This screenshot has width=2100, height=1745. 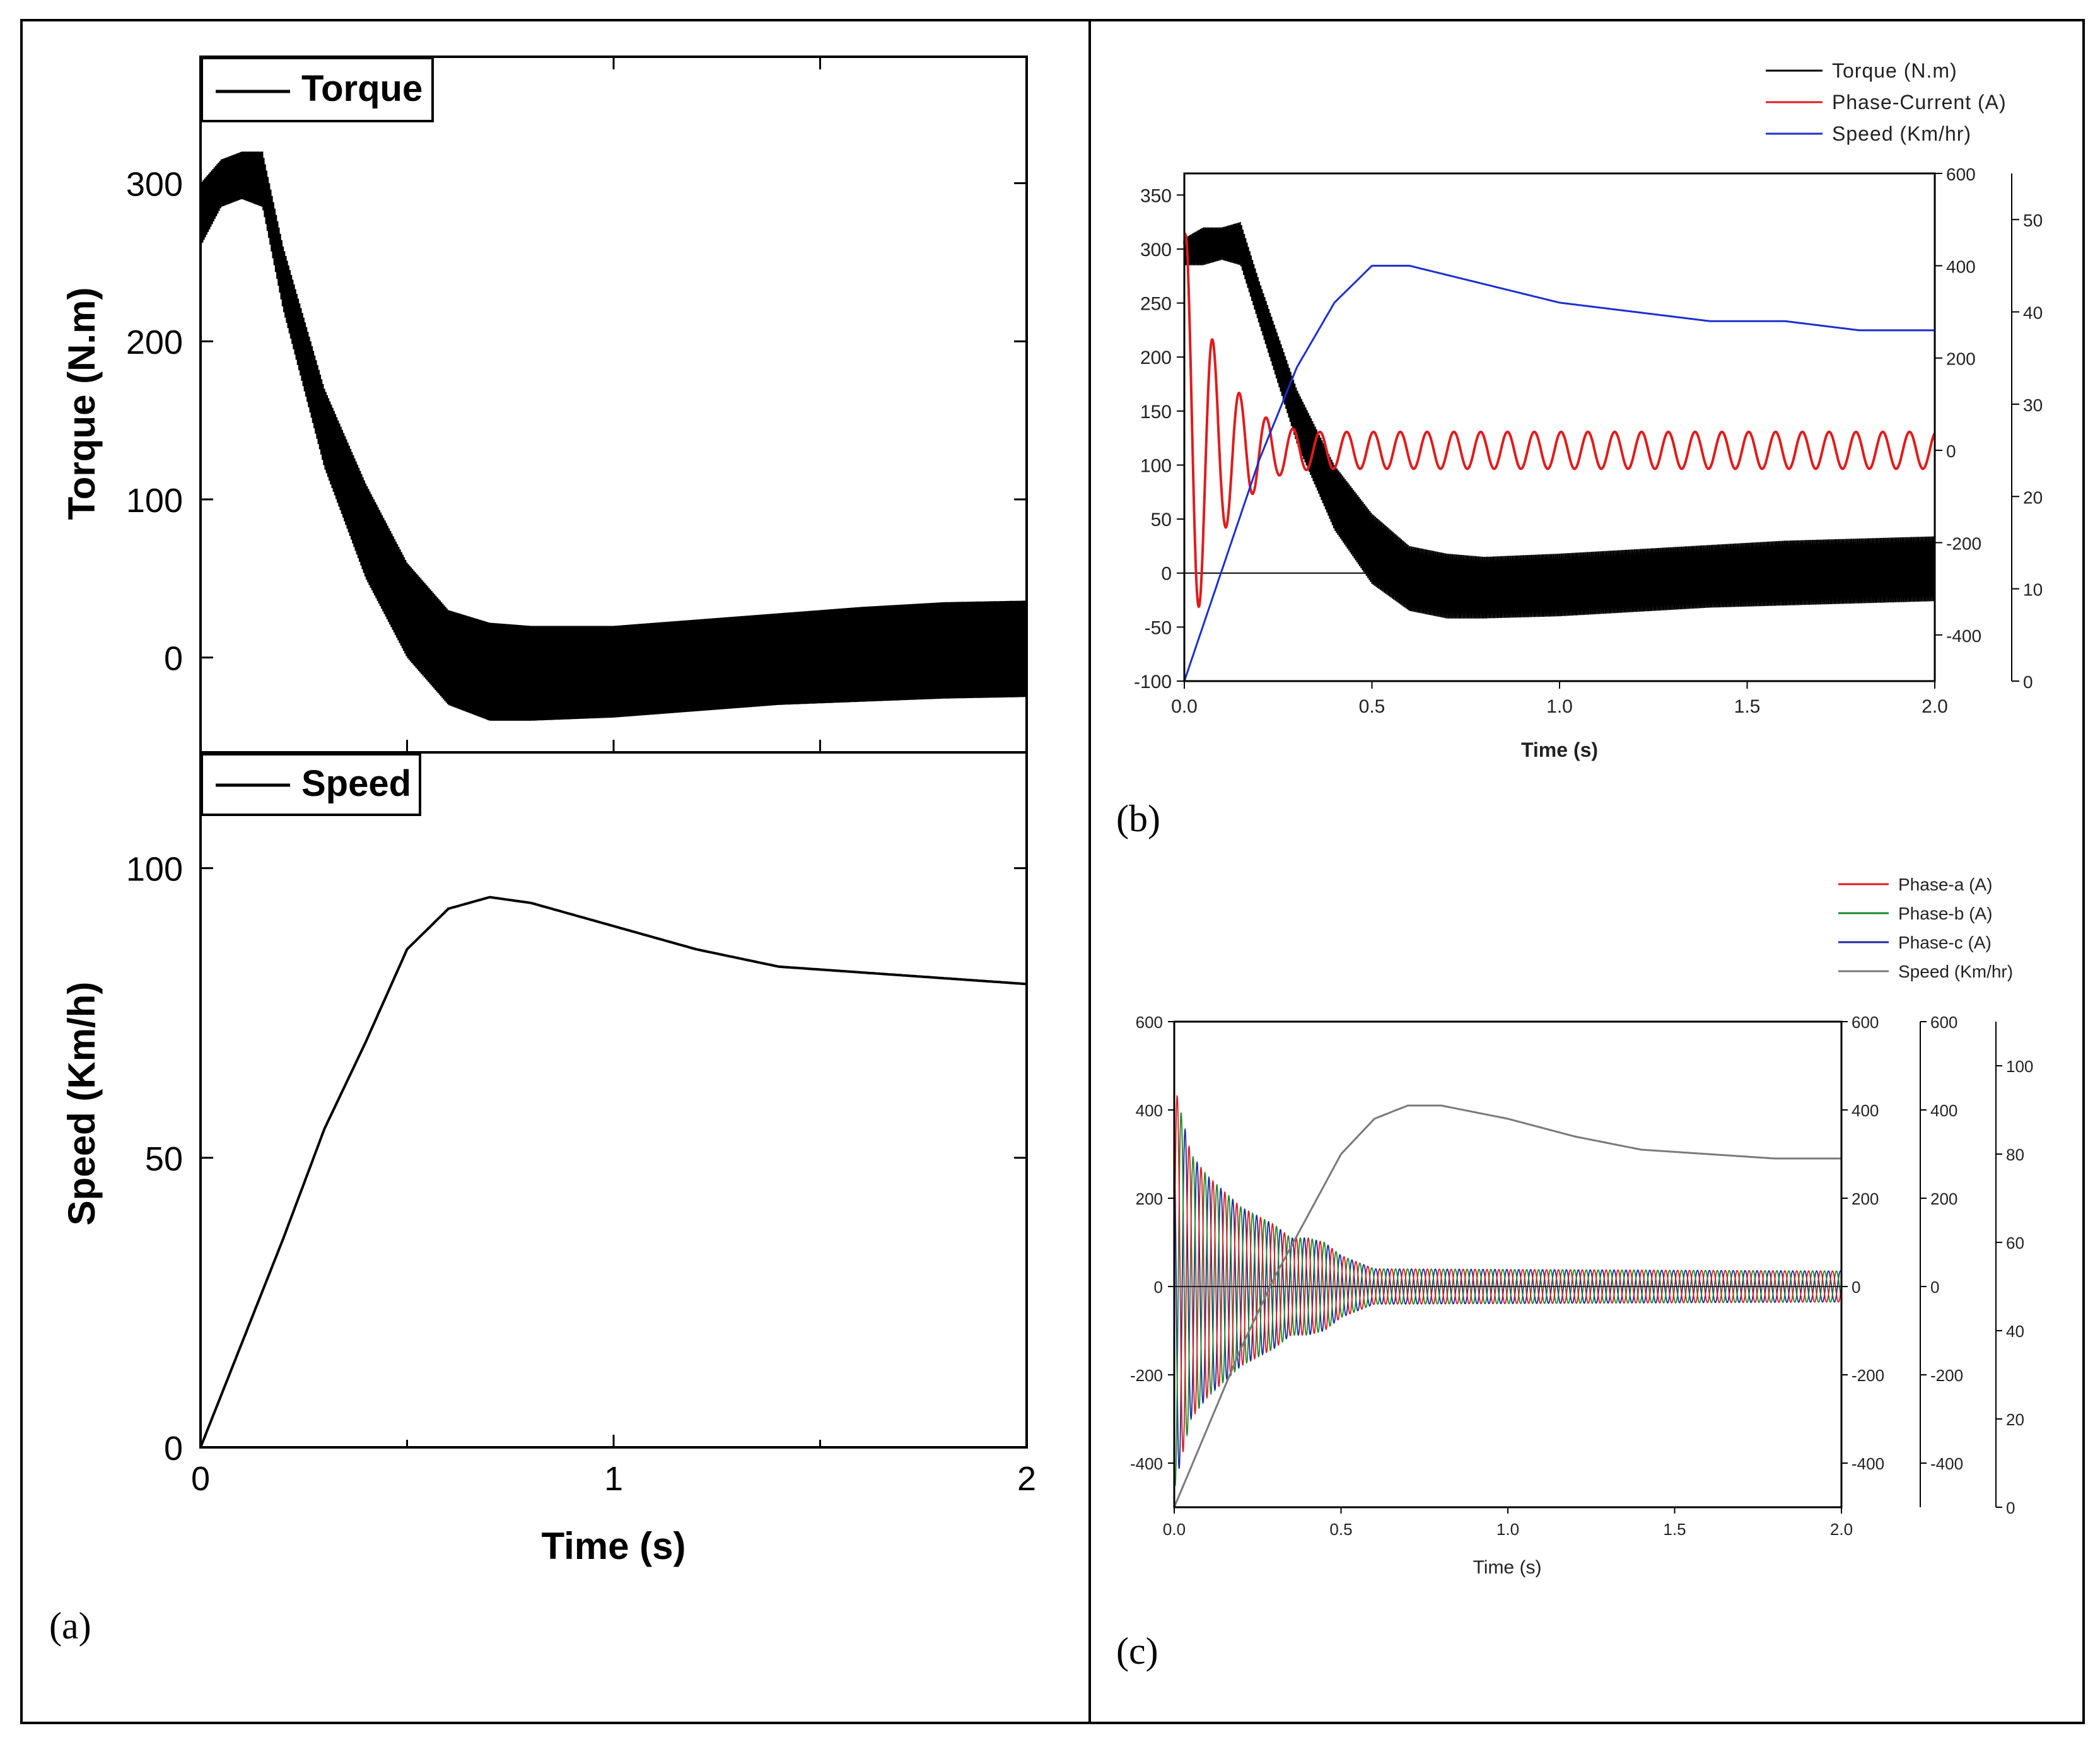 I want to click on c-right1-y-tick-label: -200, so click(x=1868, y=1375).